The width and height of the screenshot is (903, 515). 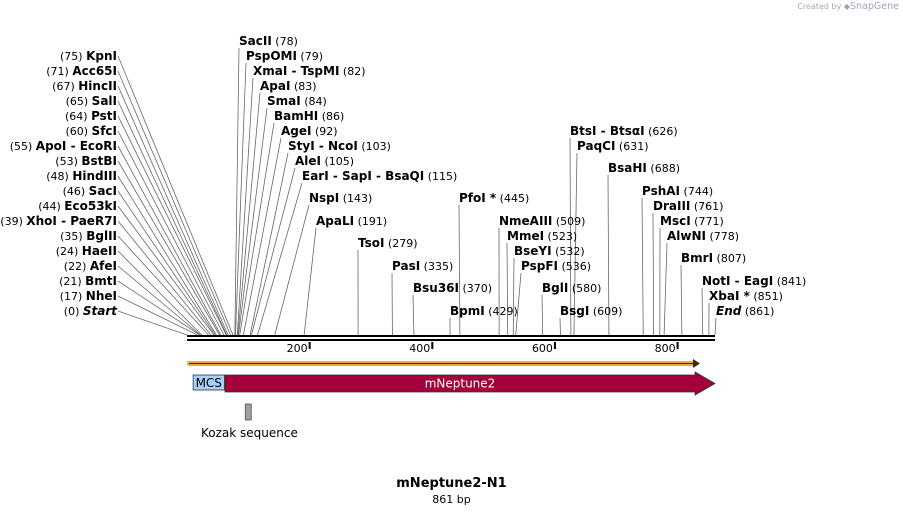 I want to click on site-pasi: PasI (335), so click(x=422, y=266).